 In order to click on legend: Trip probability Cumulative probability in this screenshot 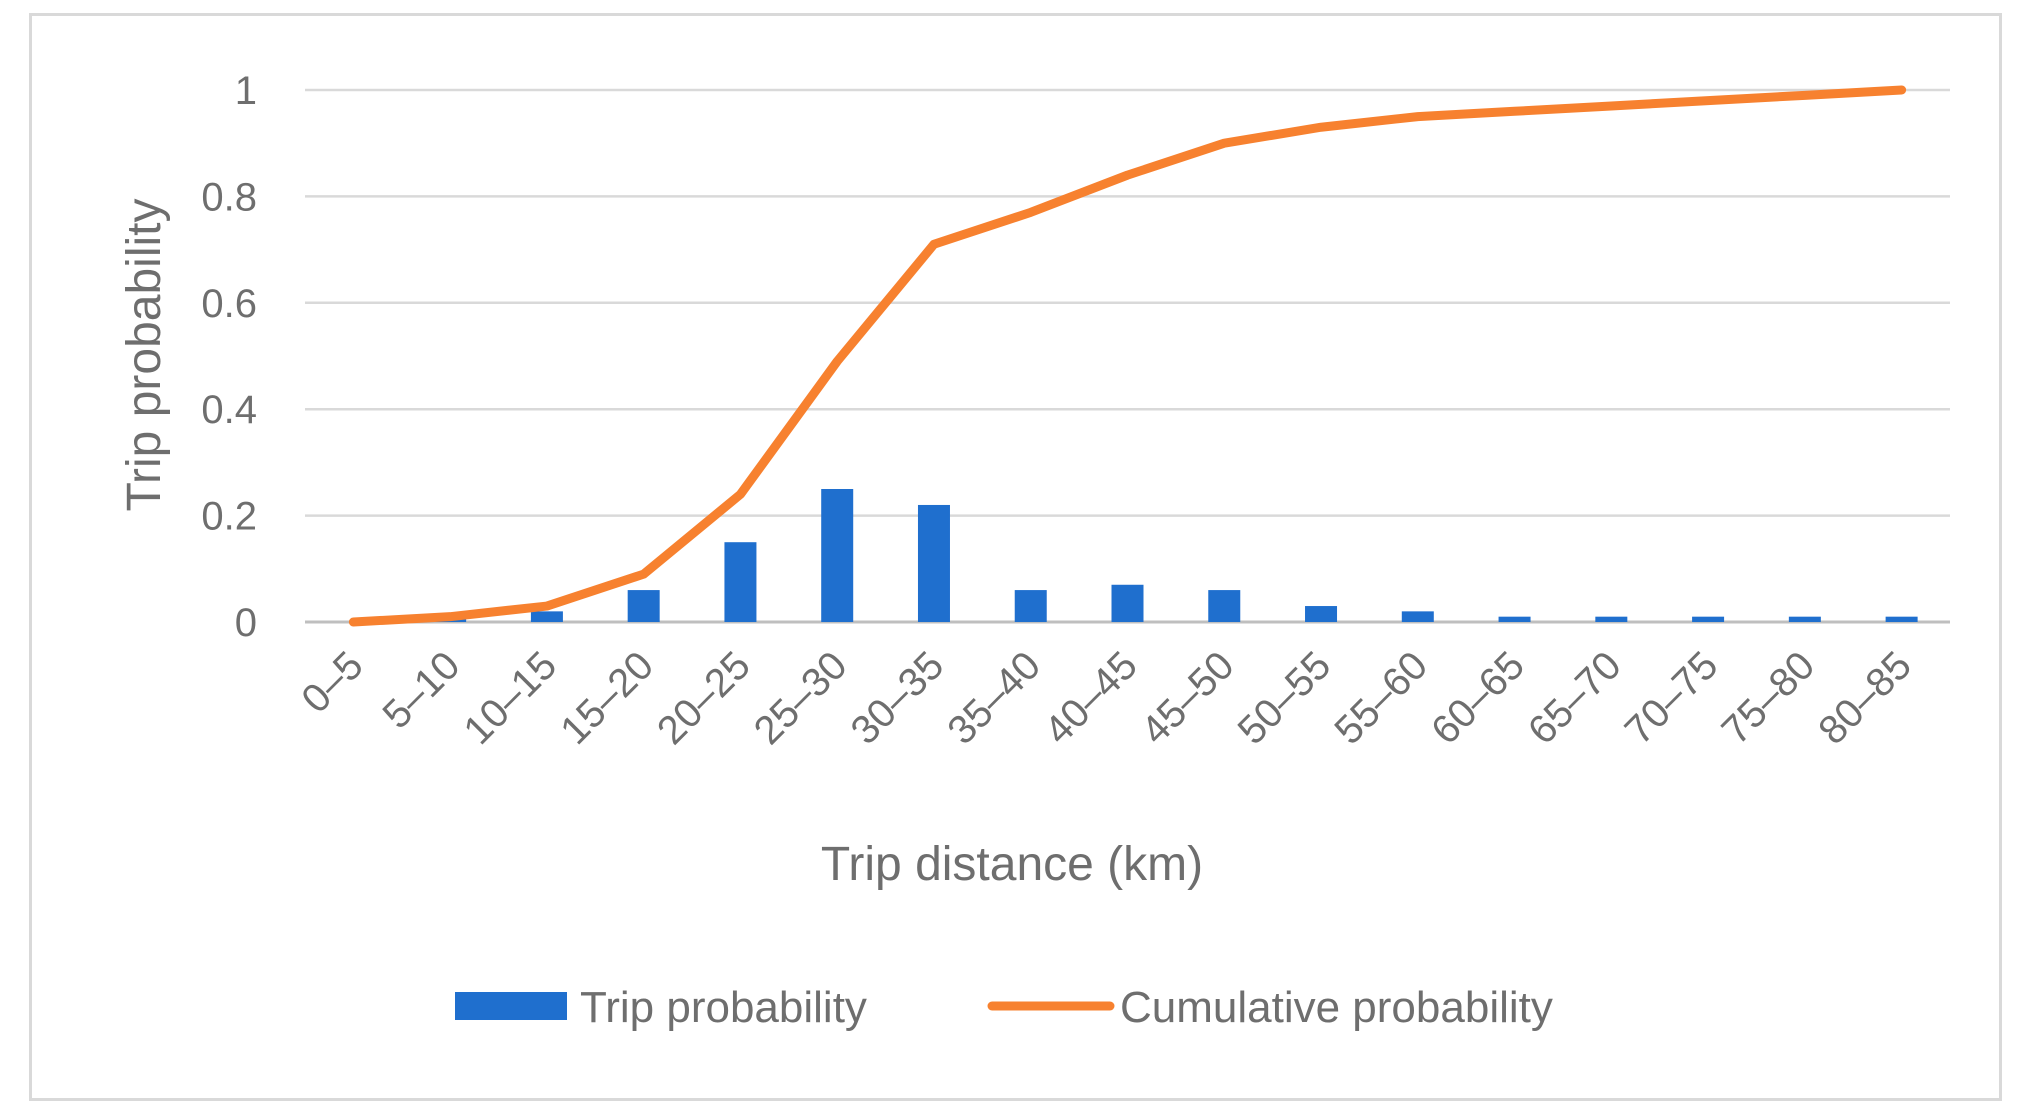, I will do `click(1004, 1007)`.